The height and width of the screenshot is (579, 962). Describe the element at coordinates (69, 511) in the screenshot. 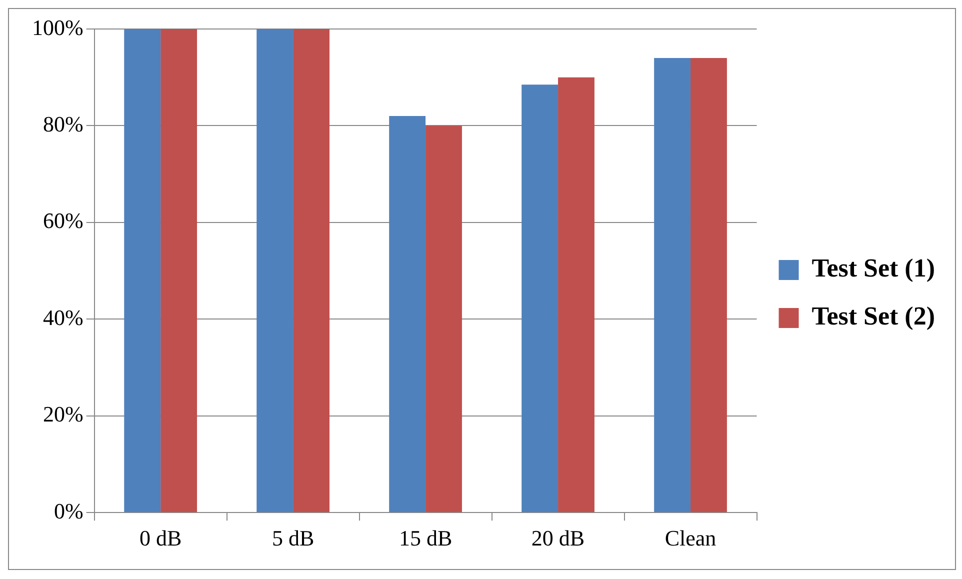

I see `y-tick-label: 0%` at that location.